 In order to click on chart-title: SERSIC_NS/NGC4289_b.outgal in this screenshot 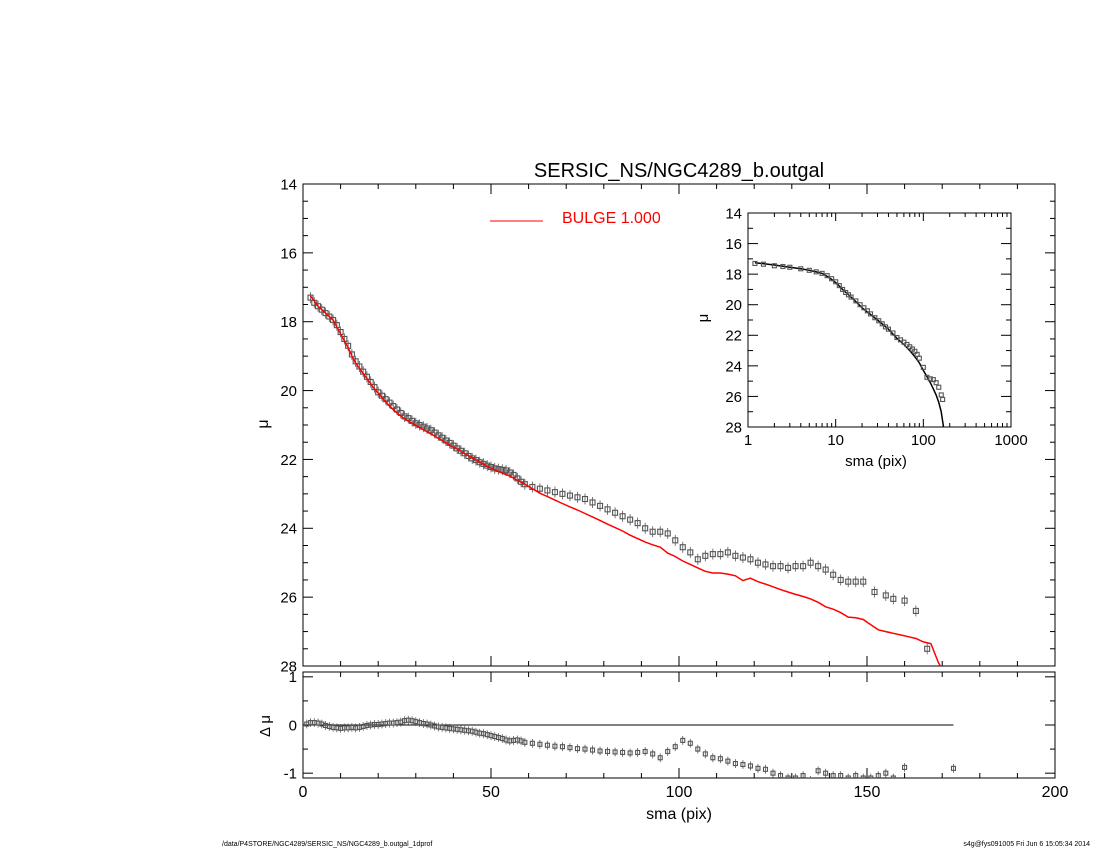, I will do `click(679, 171)`.